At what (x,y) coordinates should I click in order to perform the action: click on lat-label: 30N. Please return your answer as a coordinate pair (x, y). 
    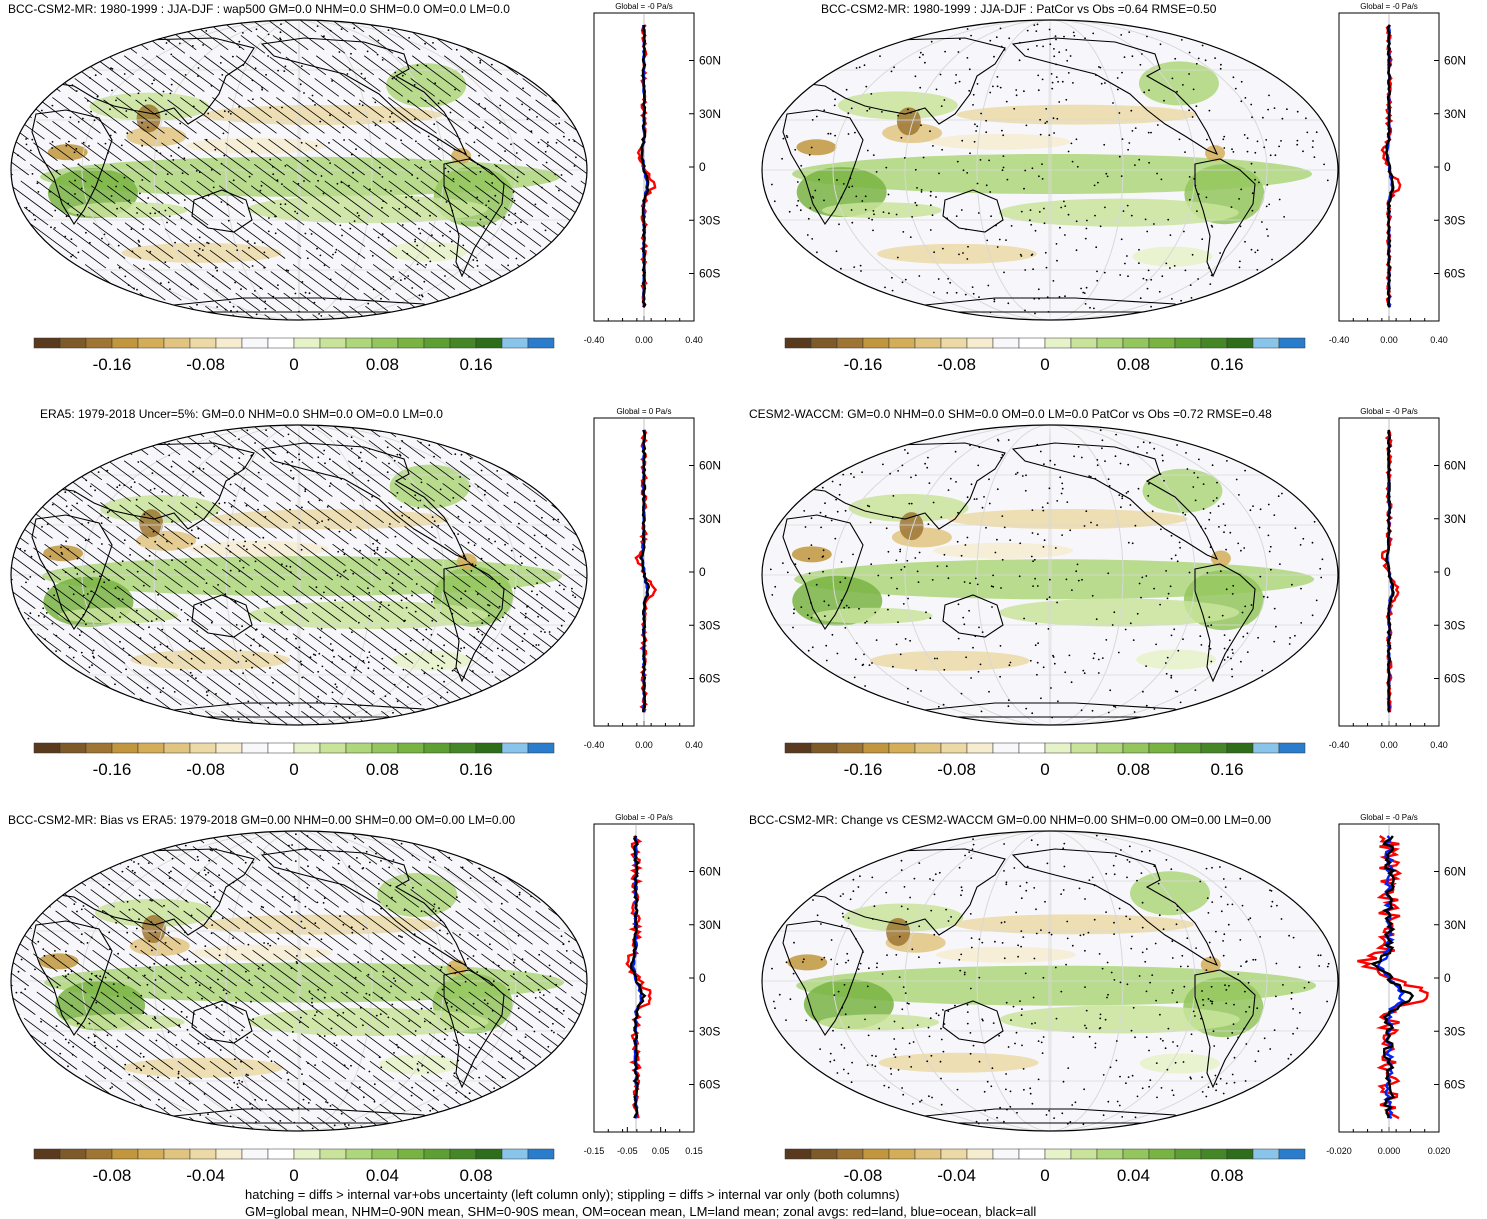
    Looking at the image, I should click on (1455, 519).